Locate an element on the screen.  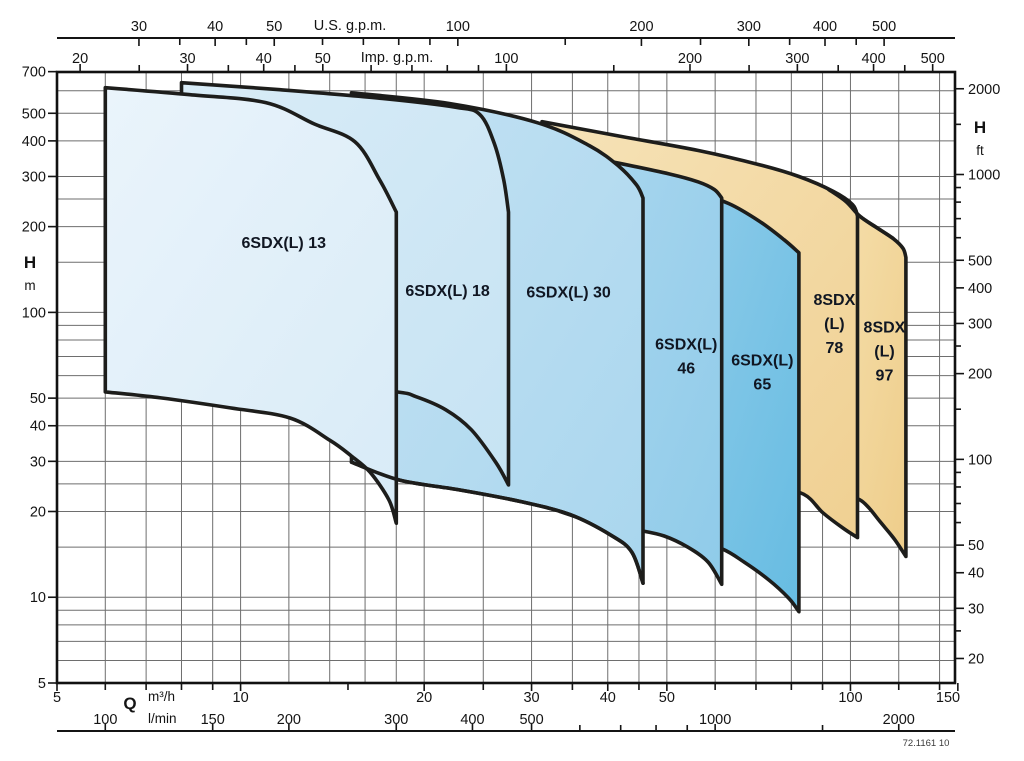
imp-gpm-tick-label: 200 is located at coordinates (690, 59).